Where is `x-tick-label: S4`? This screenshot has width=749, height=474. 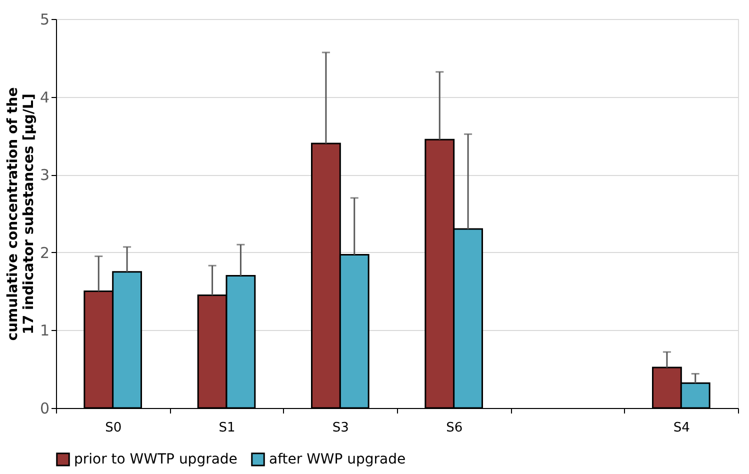 x-tick-label: S4 is located at coordinates (681, 428).